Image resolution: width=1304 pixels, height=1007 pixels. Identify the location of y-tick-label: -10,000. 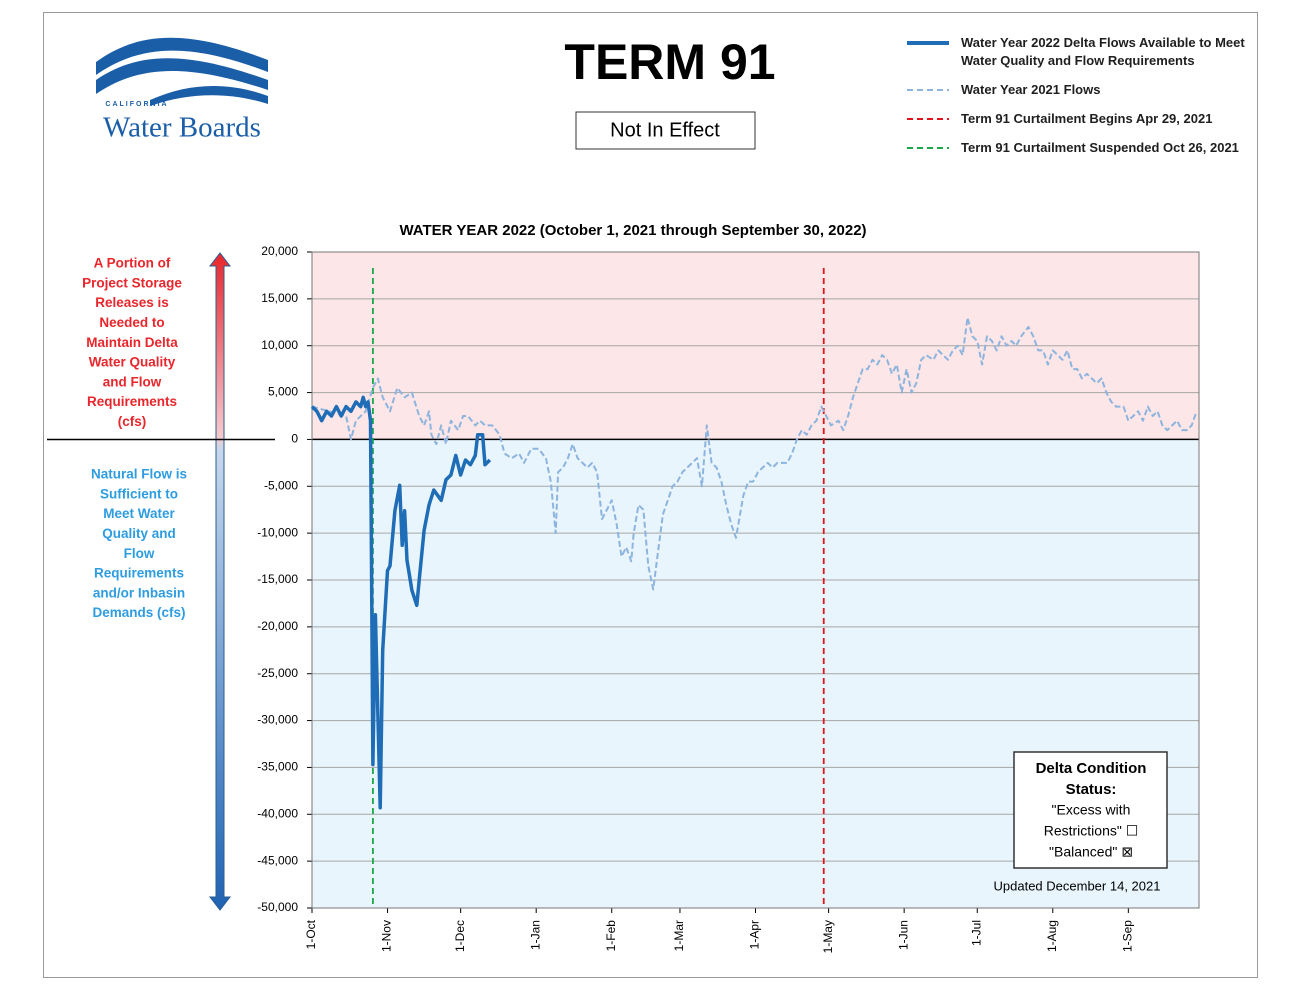
(277, 532).